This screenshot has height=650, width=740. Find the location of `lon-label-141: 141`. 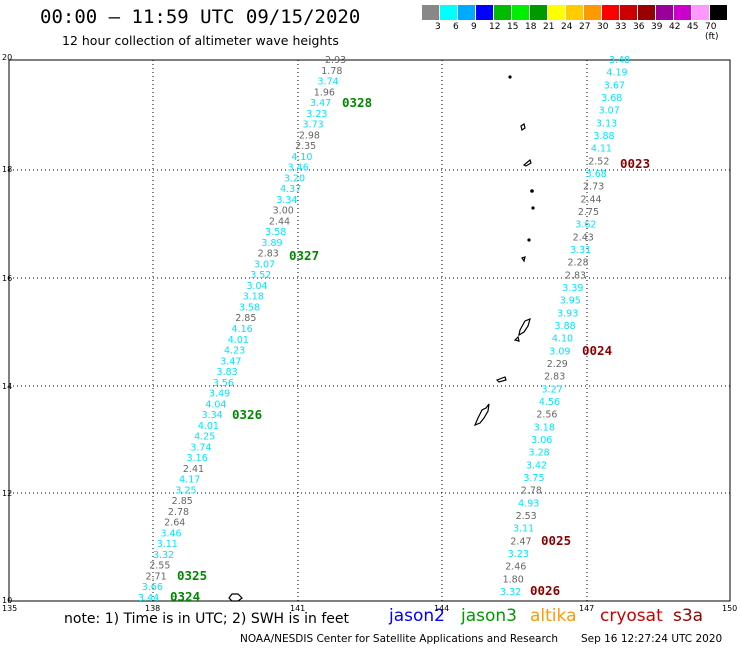

lon-label-141: 141 is located at coordinates (297, 608).